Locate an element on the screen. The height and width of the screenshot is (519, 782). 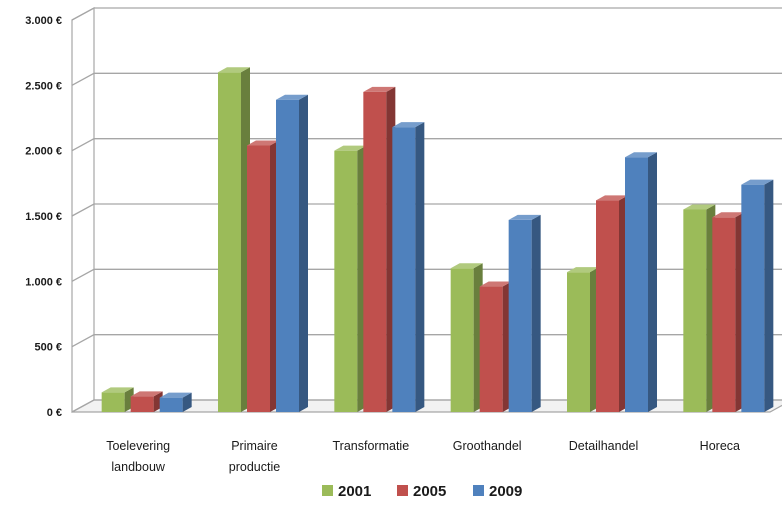
y-tick-label: 2.000 € is located at coordinates (43, 152).